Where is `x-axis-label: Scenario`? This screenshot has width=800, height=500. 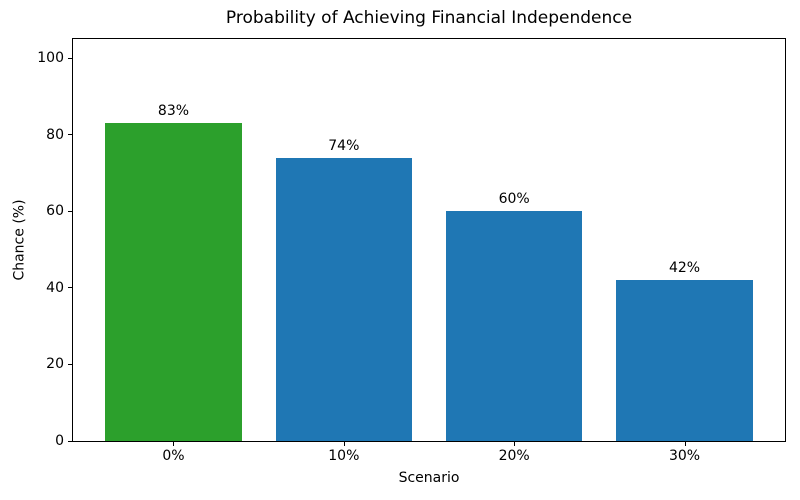
x-axis-label: Scenario is located at coordinates (429, 478).